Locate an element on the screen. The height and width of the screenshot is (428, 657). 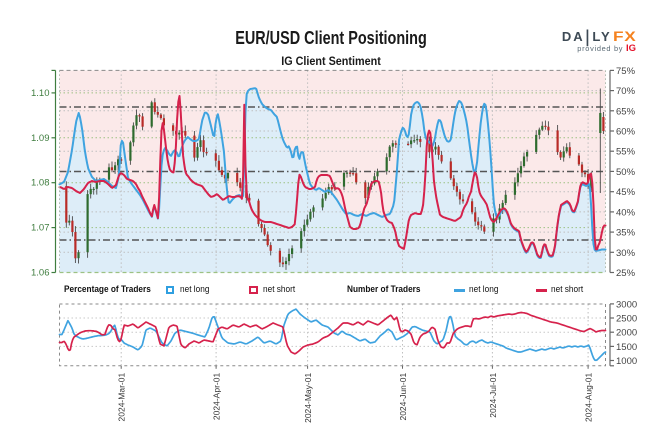
svg-text: 30% is located at coordinates (626, 253).